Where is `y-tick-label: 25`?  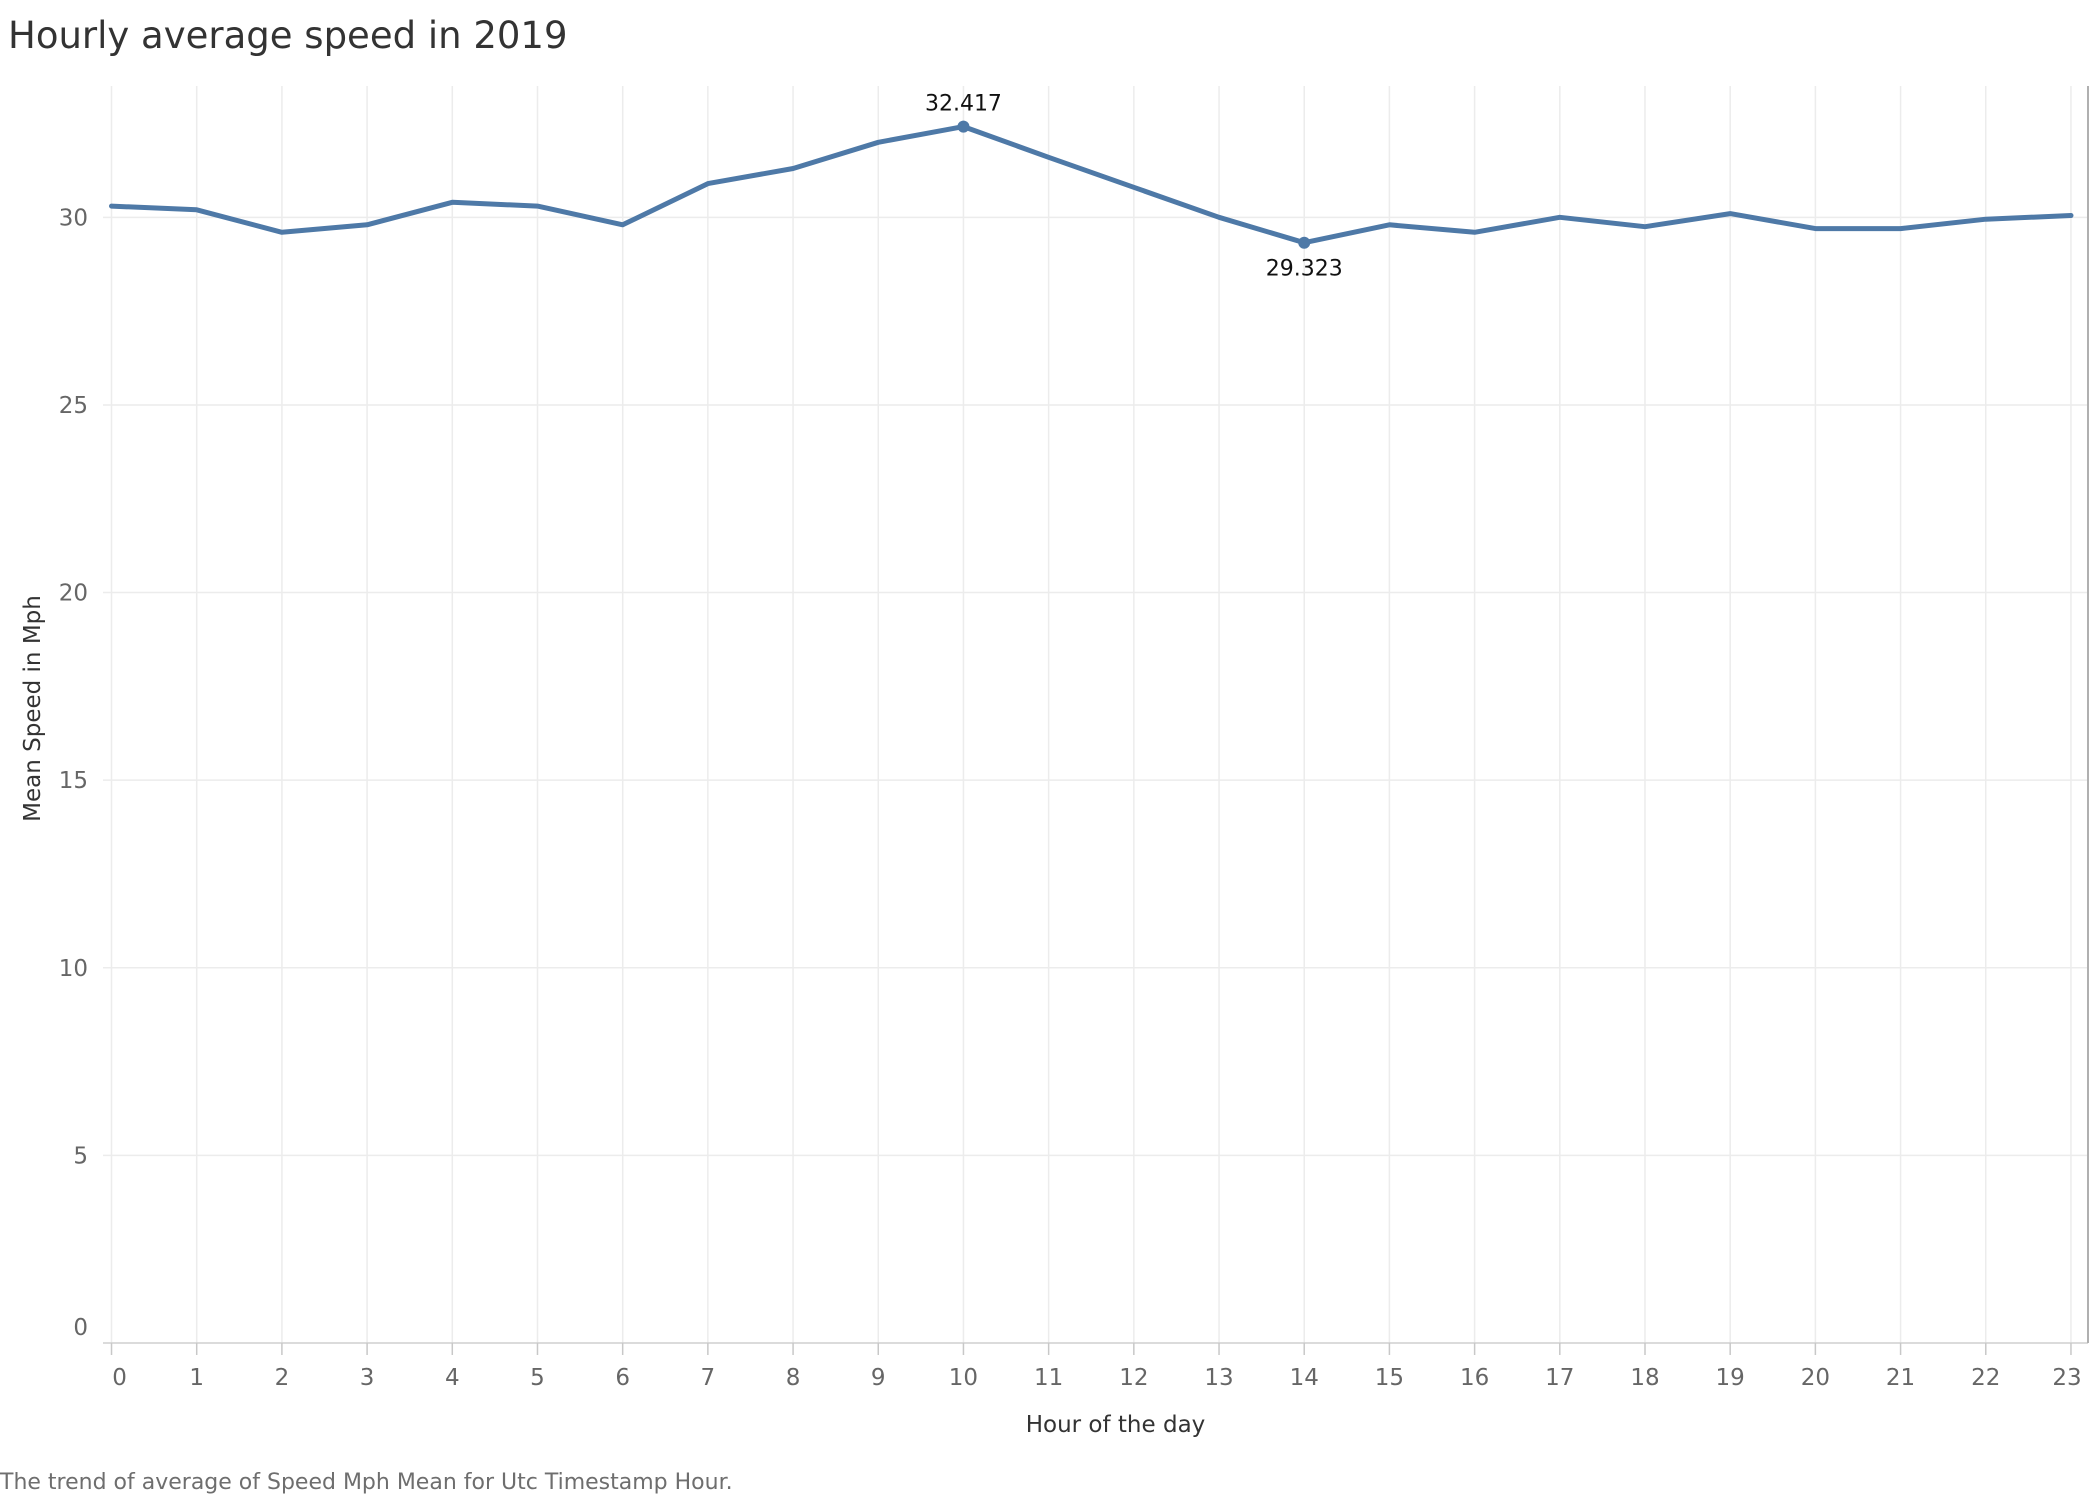 y-tick-label: 25 is located at coordinates (73, 406).